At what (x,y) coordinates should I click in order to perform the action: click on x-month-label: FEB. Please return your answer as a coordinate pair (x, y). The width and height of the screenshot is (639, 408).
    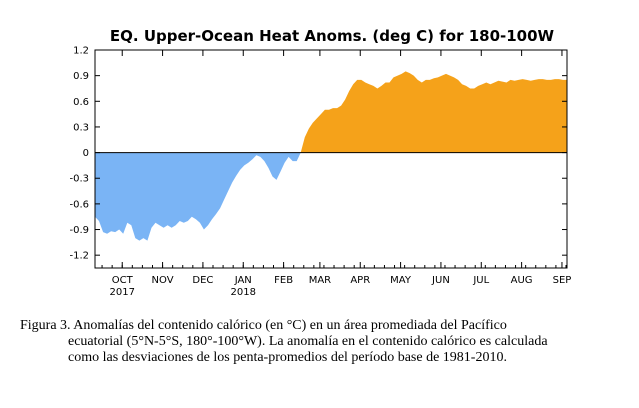
    Looking at the image, I should click on (283, 280).